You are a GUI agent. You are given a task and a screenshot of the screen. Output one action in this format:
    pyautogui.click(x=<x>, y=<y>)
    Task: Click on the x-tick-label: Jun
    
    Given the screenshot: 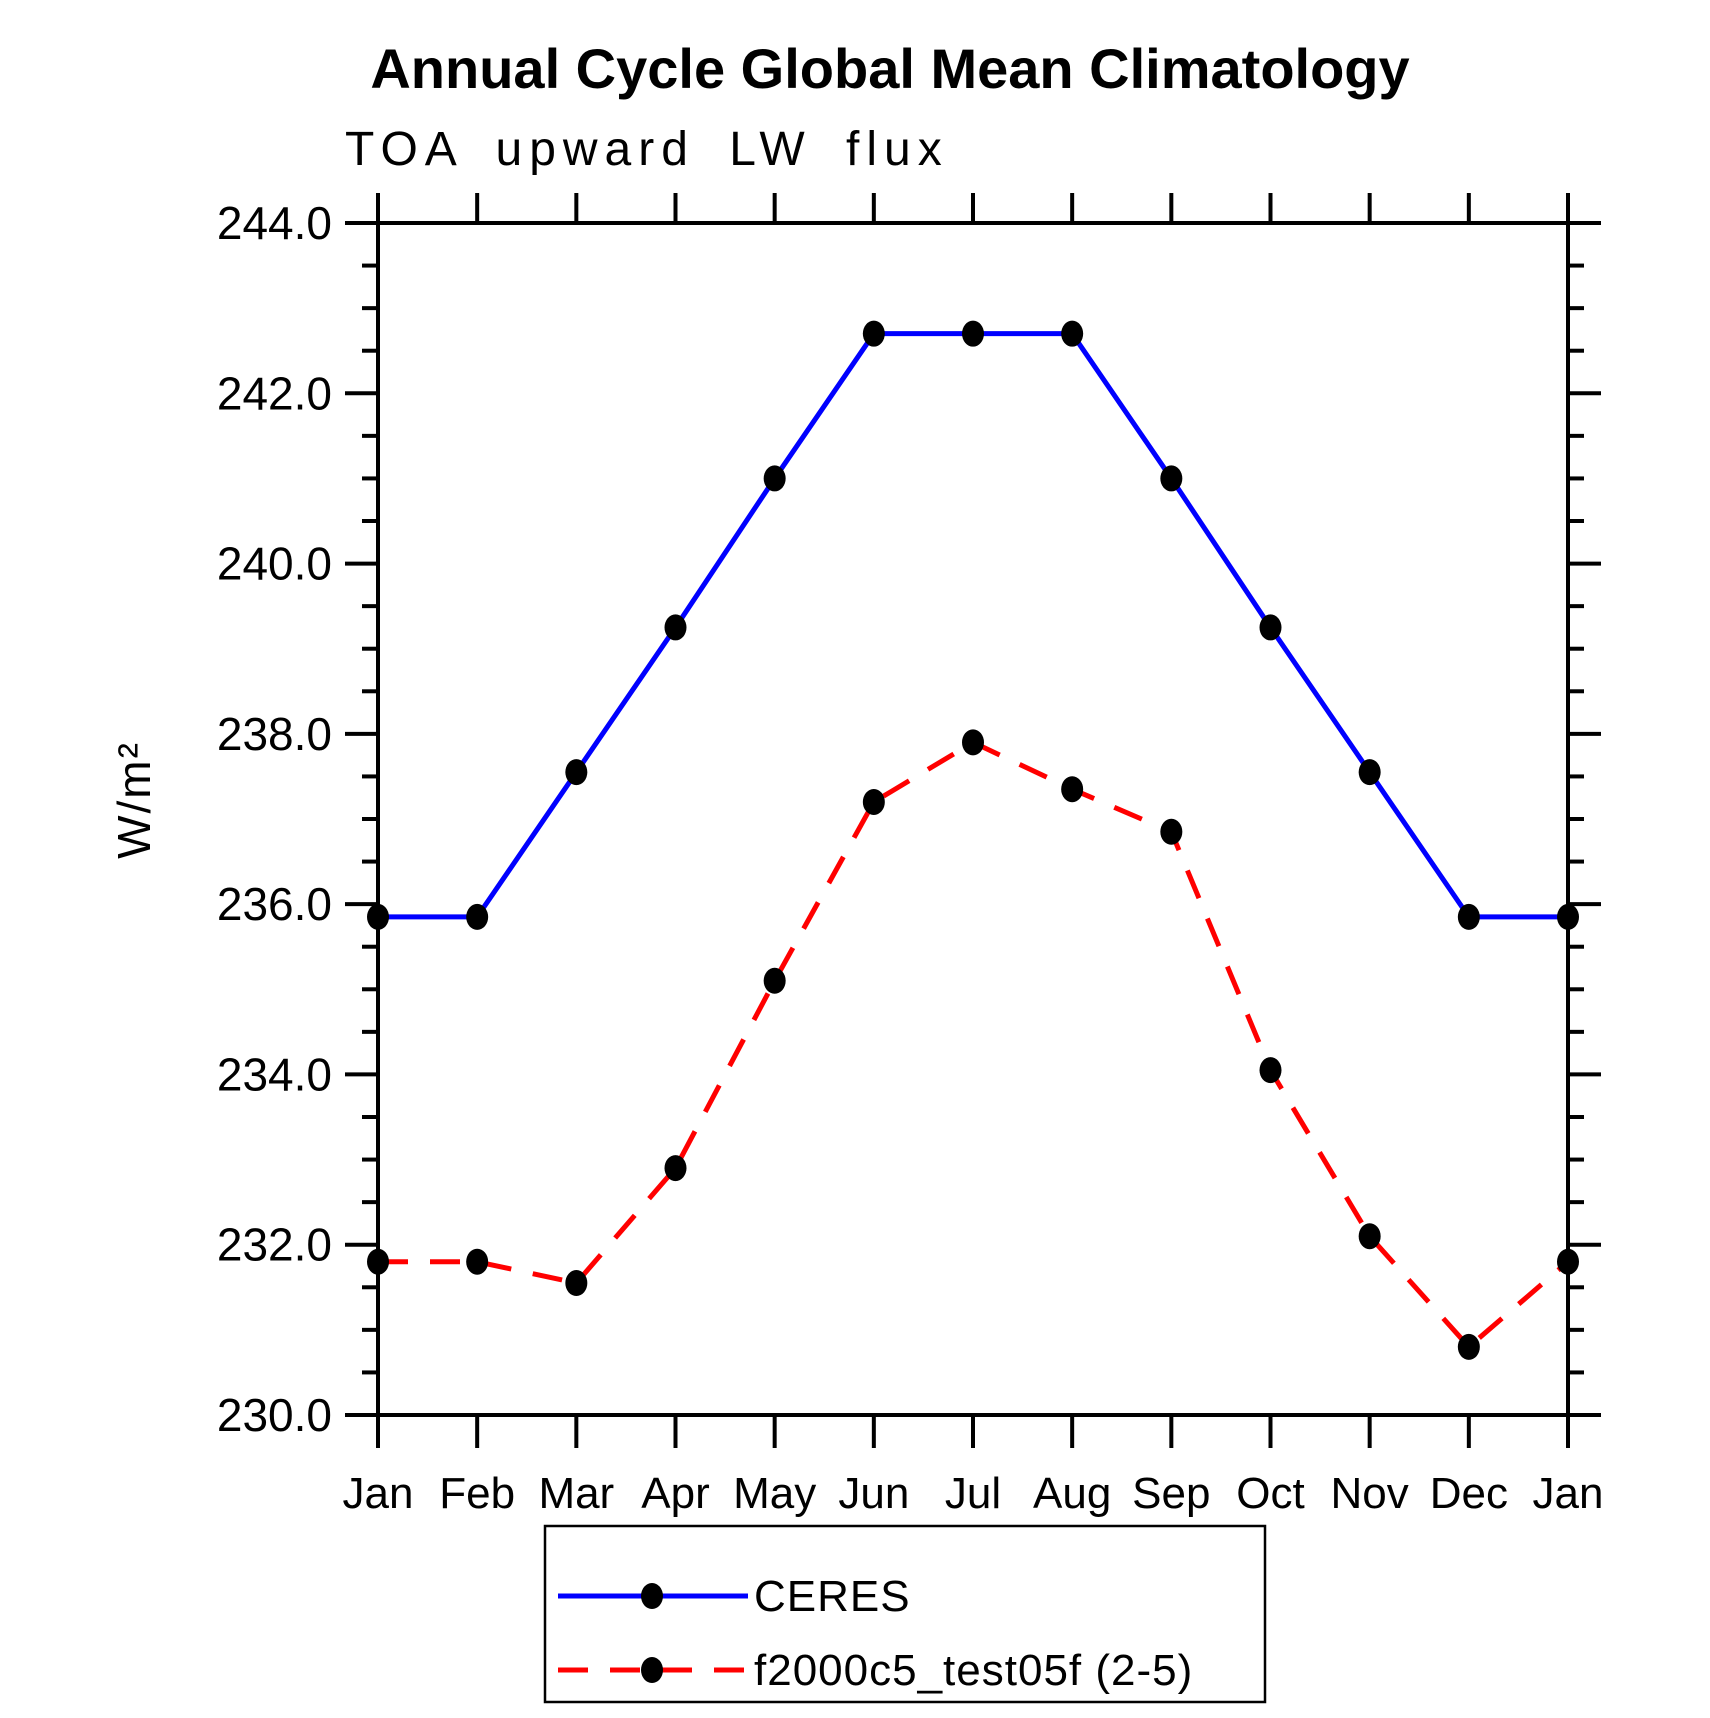 What is the action you would take?
    pyautogui.click(x=873, y=1493)
    